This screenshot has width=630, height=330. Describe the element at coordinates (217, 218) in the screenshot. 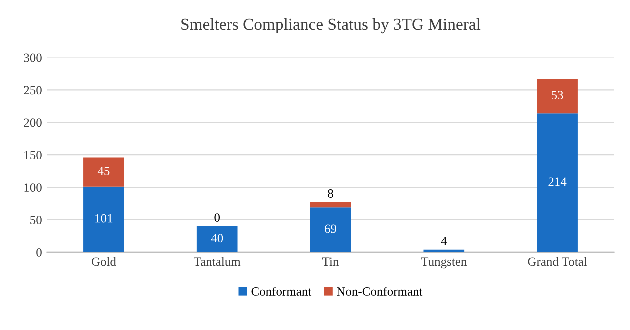

I see `data-label: 0` at that location.